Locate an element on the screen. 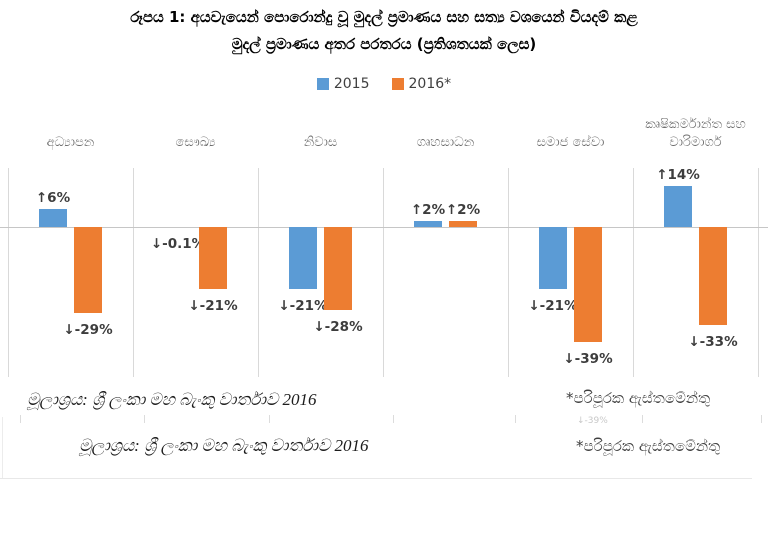 Image resolution: width=768 pixels, height=556 pixels. bar-label-2015-2: ↓-21% is located at coordinates (303, 306).